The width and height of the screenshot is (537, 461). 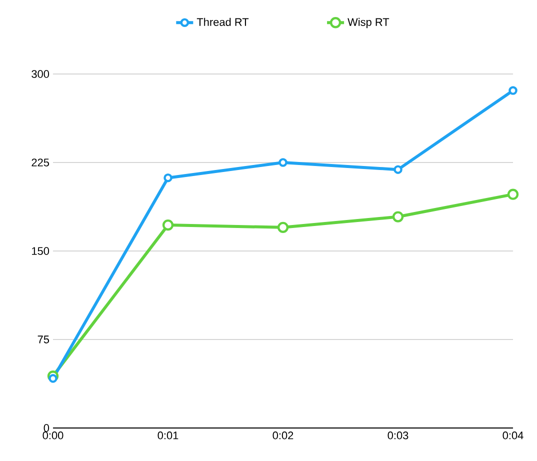 I want to click on legend-label: Wisp RT, so click(x=369, y=23).